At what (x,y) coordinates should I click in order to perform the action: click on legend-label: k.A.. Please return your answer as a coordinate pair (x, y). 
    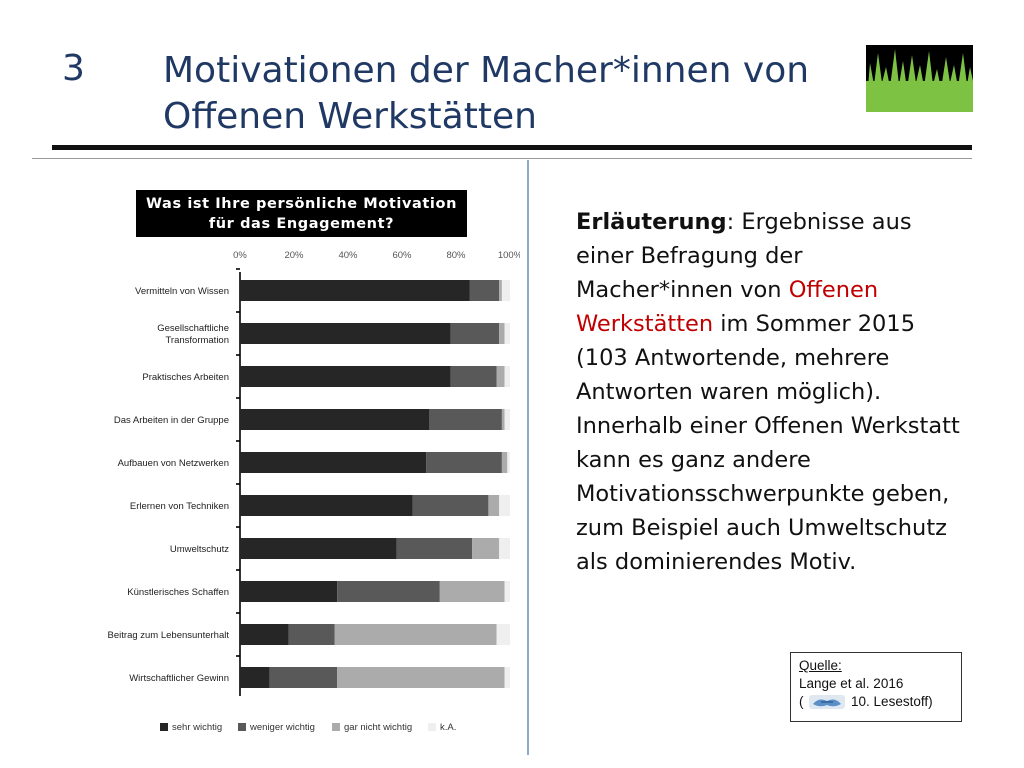
    Looking at the image, I should click on (448, 727).